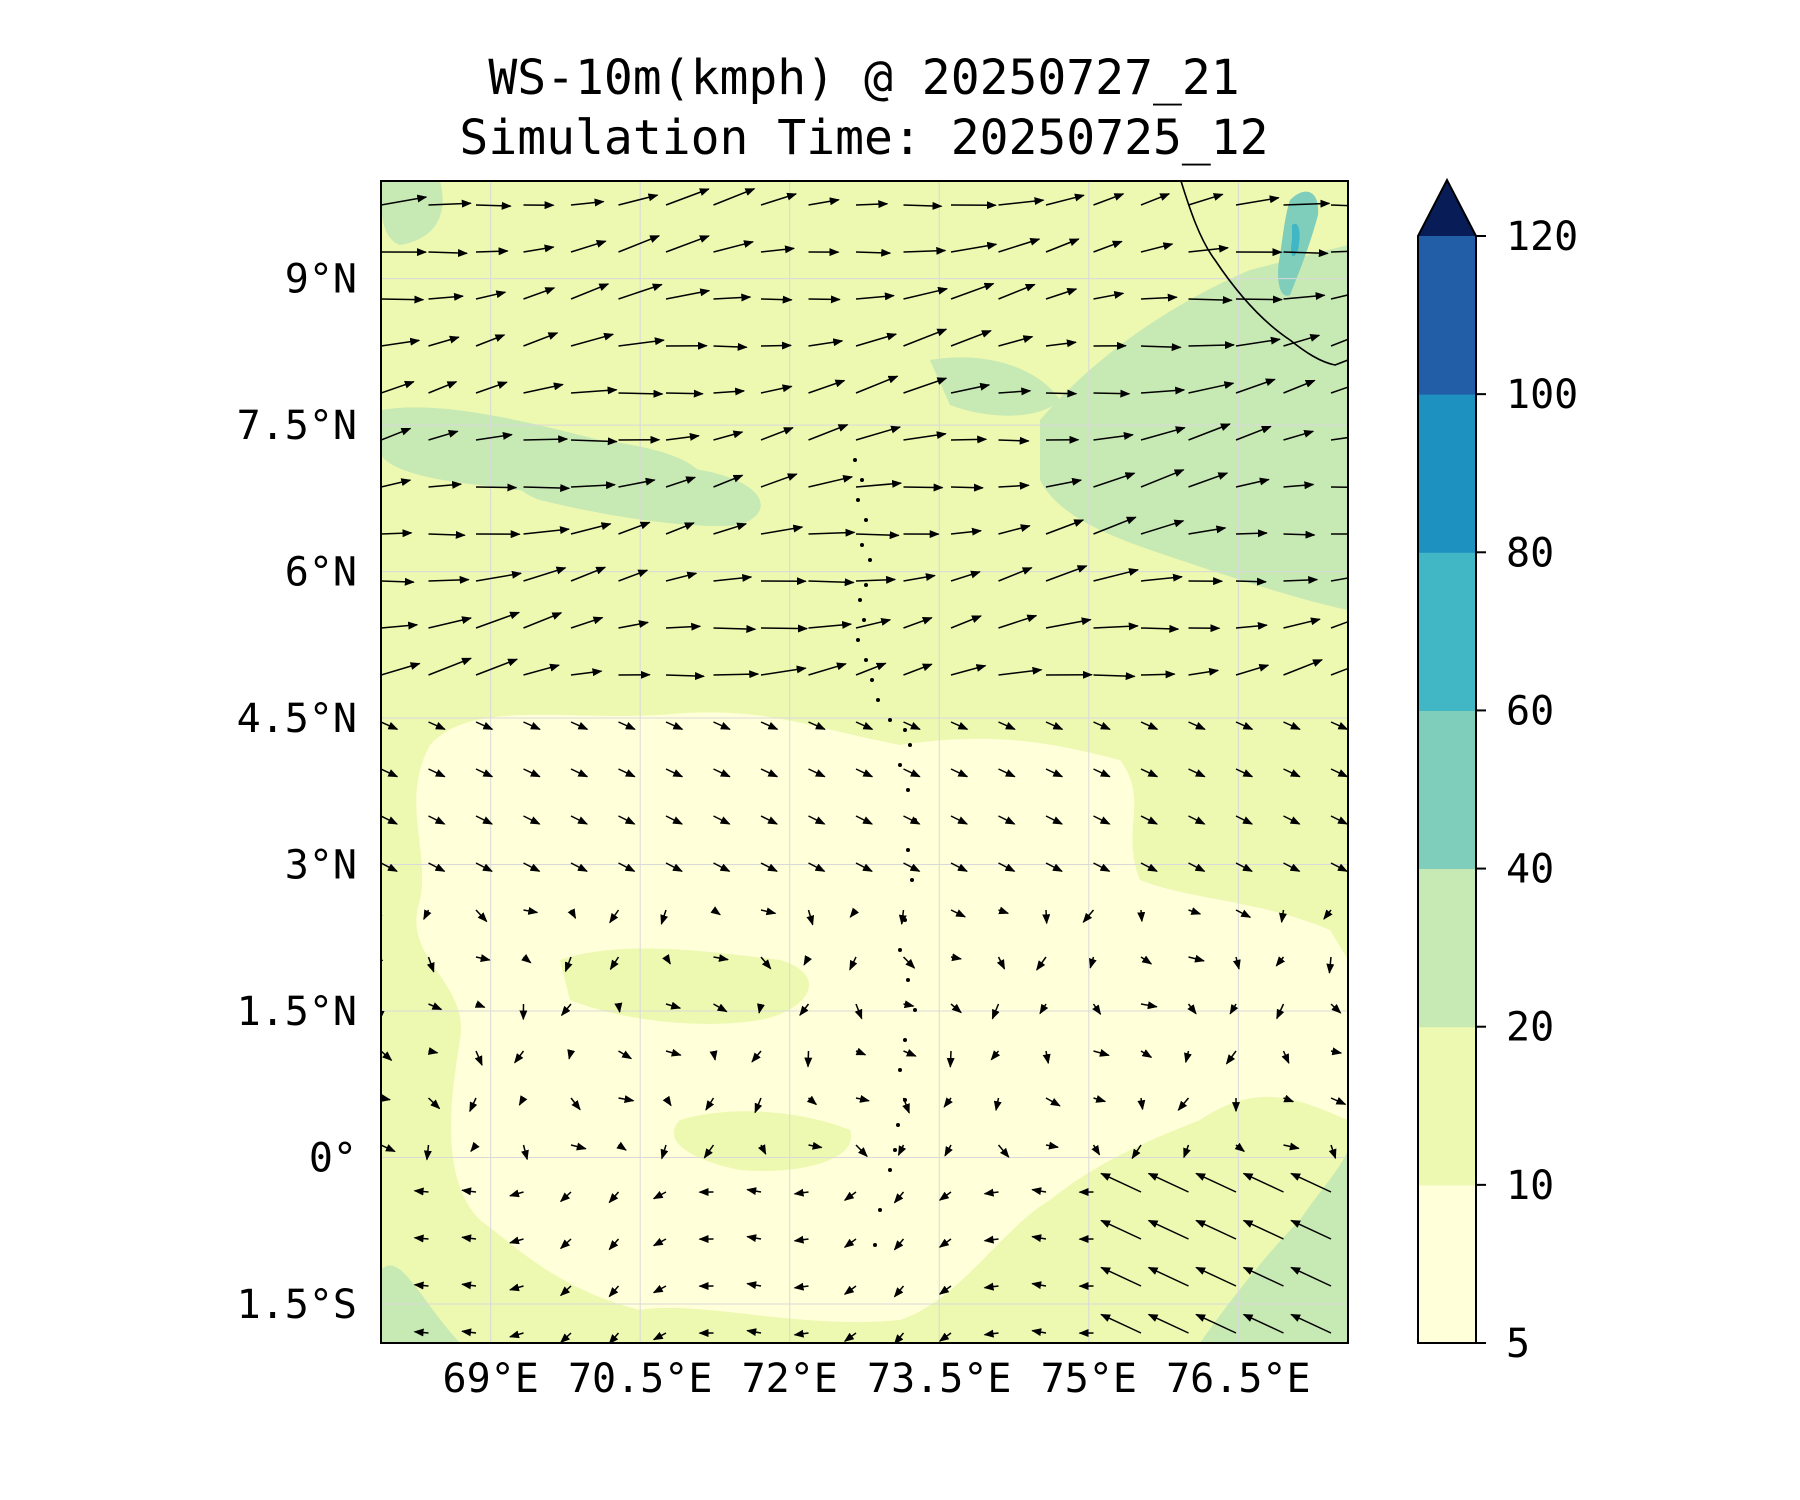  What do you see at coordinates (1542, 395) in the screenshot?
I see `colorbar-tick-label: 100` at bounding box center [1542, 395].